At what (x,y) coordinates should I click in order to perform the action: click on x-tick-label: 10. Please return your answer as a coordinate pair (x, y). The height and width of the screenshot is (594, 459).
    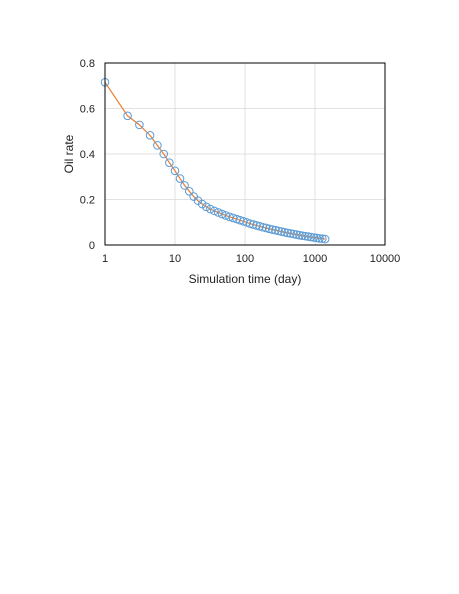
    Looking at the image, I should click on (175, 259).